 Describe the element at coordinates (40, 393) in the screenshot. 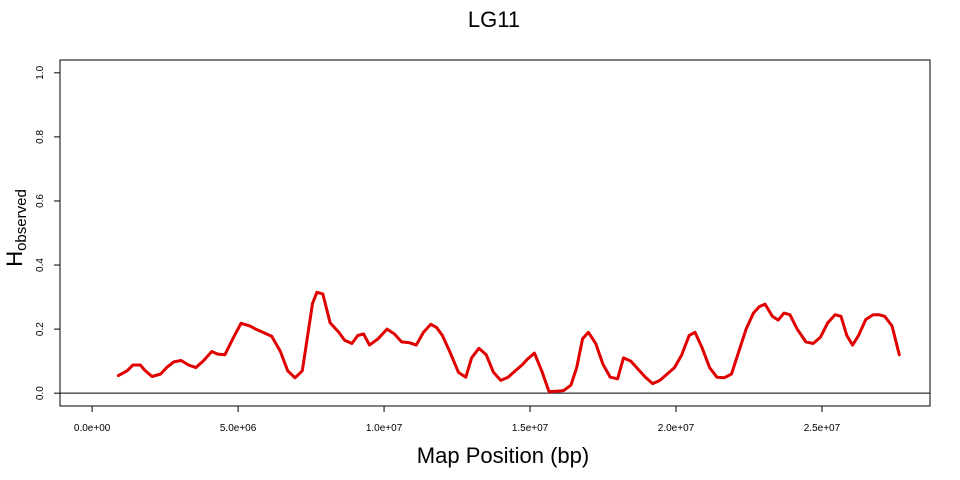

I see `y-tick-label: 0.0` at that location.